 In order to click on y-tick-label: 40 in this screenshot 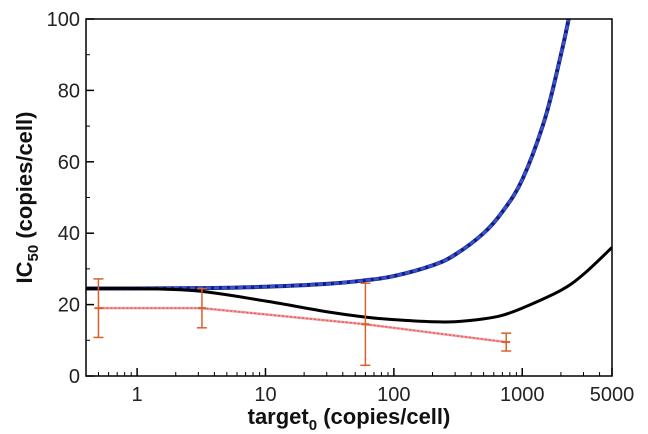, I will do `click(69, 234)`.